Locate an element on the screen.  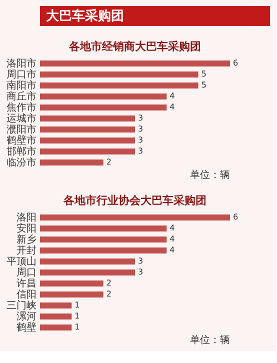
y-tick-label: 新乡 is located at coordinates (26, 240).